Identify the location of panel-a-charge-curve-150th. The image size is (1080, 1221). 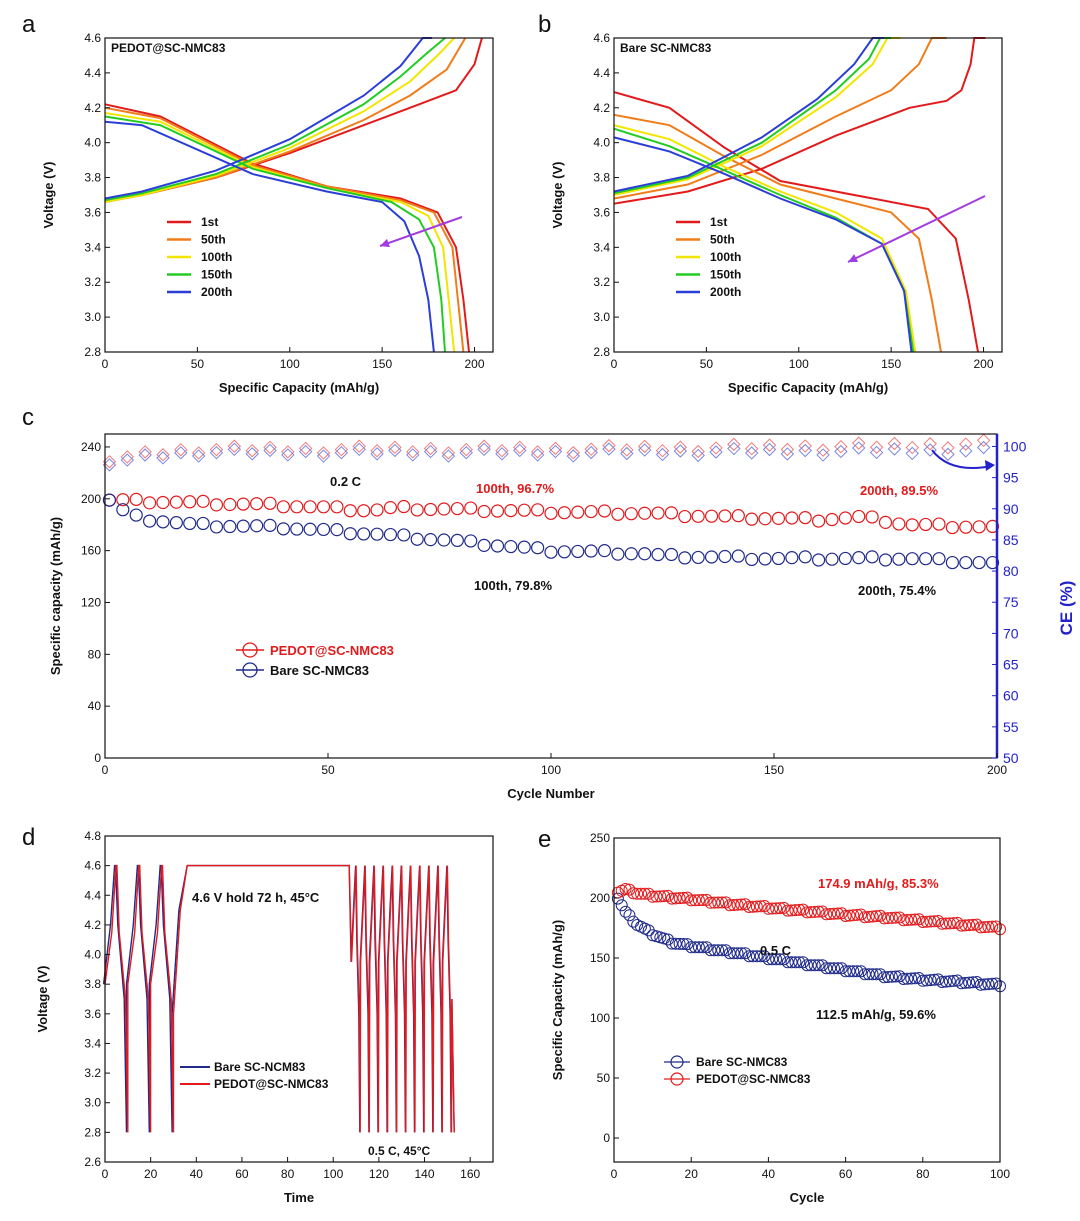
(275, 119).